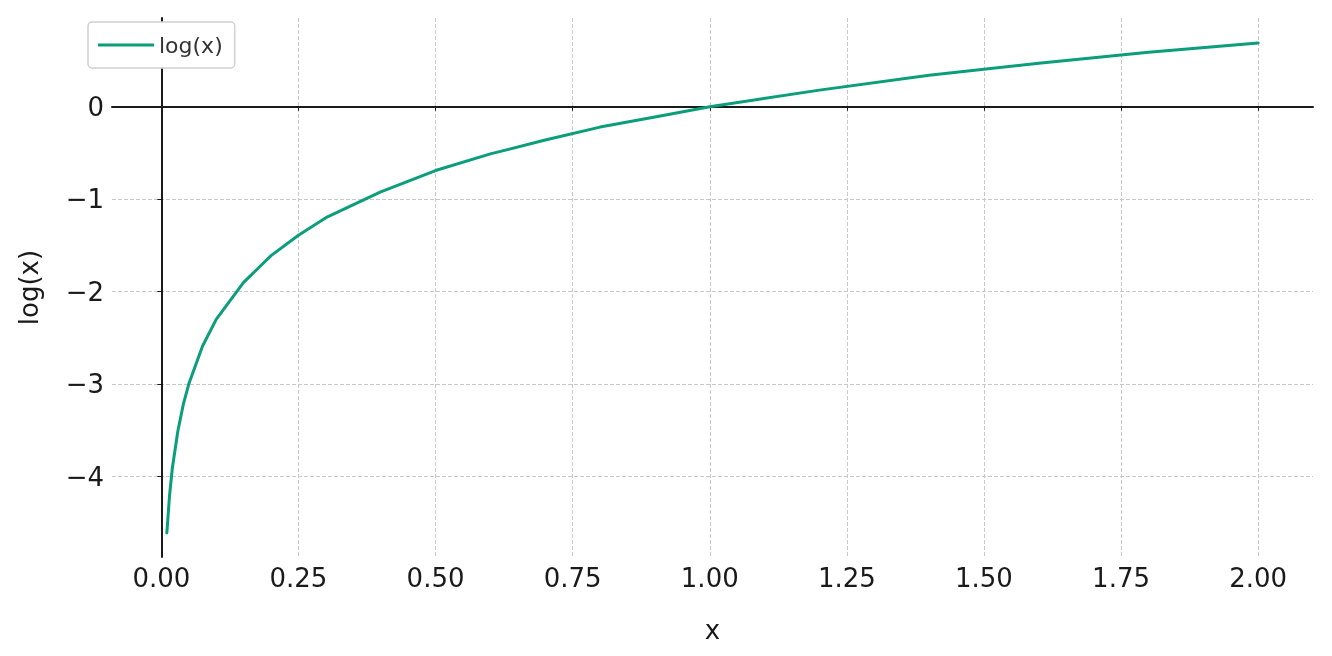 The height and width of the screenshot is (656, 1332). Describe the element at coordinates (572, 578) in the screenshot. I see `x-tick-label: 0.75` at that location.